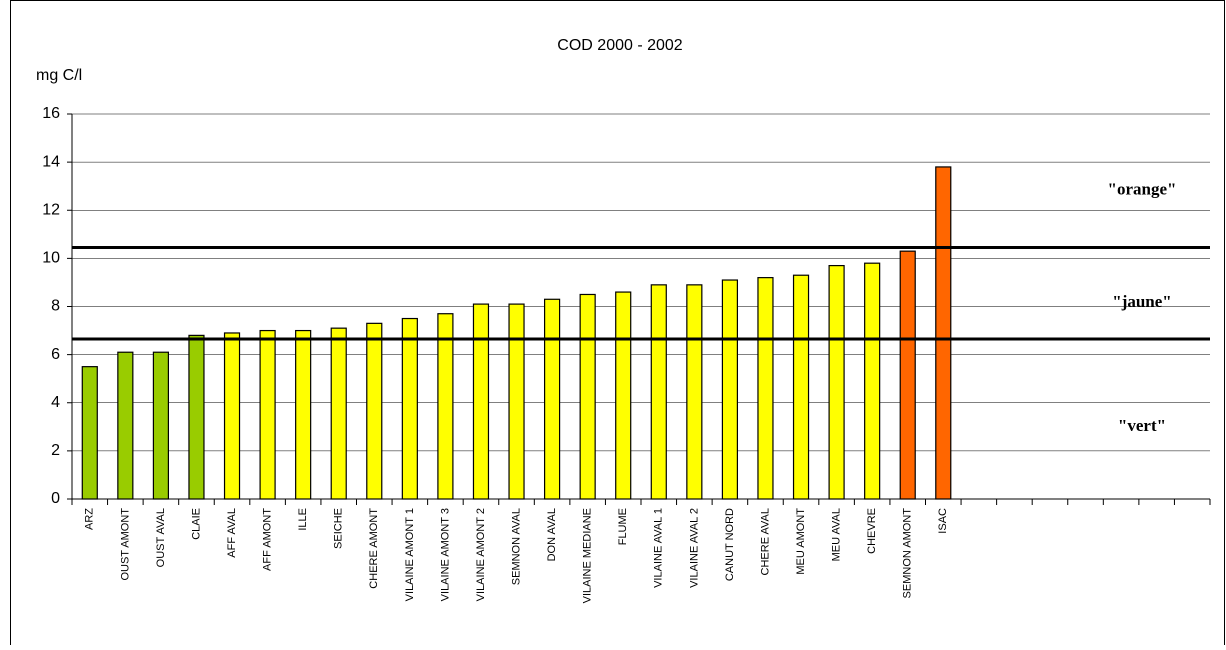  I want to click on x-tick-label: VILAINE AMONT 3, so click(445, 554).